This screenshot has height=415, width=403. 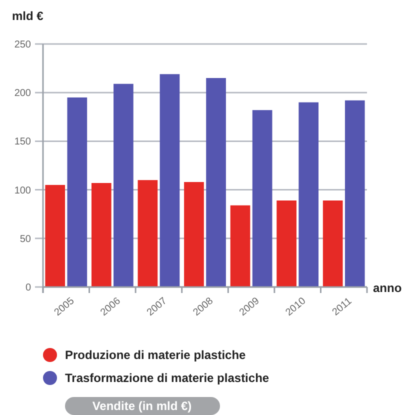 What do you see at coordinates (28, 288) in the screenshot?
I see `y-tick-label: 0` at bounding box center [28, 288].